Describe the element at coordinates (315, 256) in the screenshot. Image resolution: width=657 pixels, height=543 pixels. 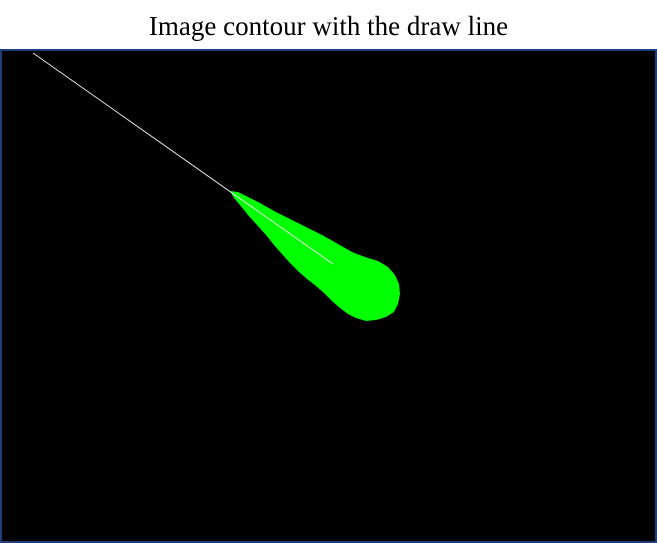
I see `contour-blob` at that location.